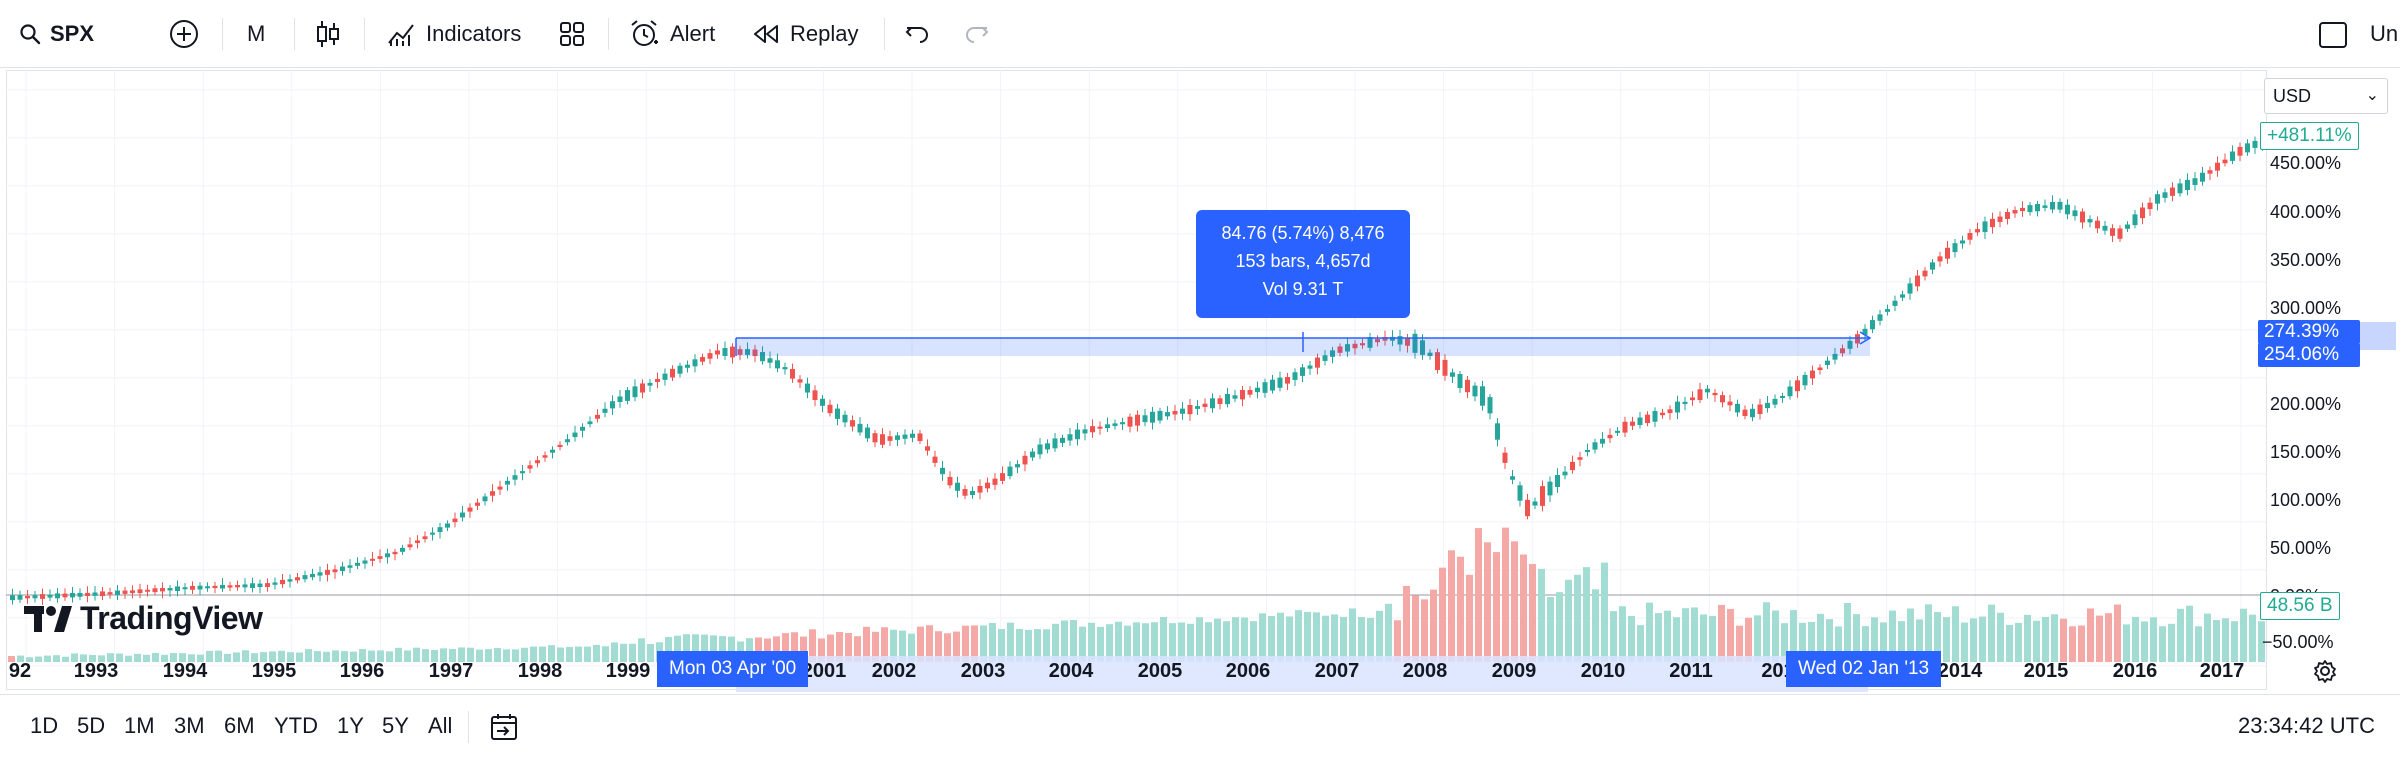  What do you see at coordinates (56, 34) in the screenshot?
I see `symbol-search-button: SPX` at bounding box center [56, 34].